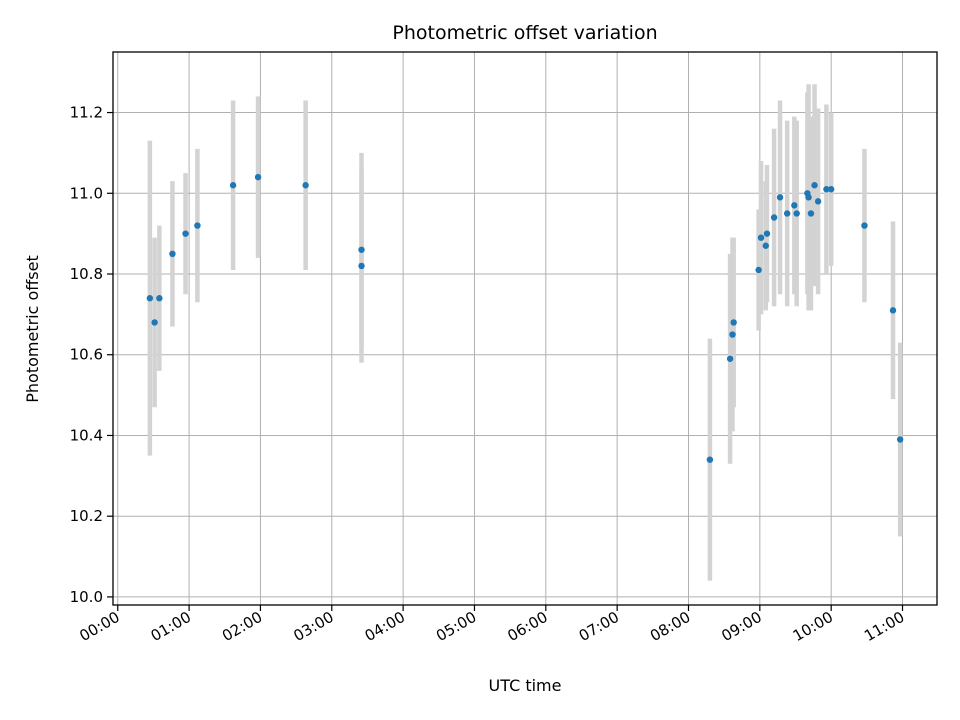  I want to click on x-axis-title: UTC time, so click(525, 685).